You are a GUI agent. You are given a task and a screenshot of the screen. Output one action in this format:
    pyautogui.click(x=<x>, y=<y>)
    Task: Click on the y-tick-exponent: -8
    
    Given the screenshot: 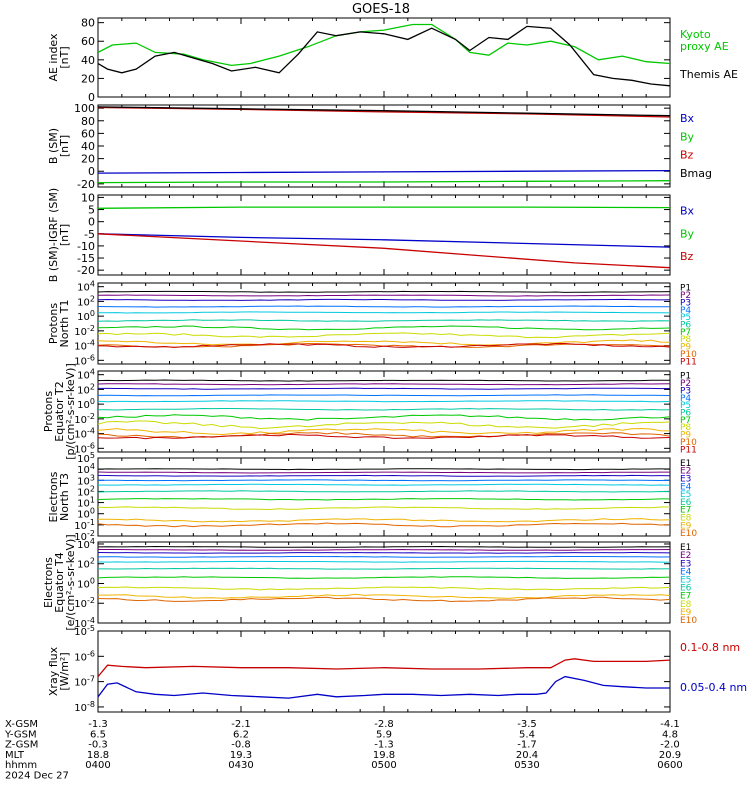 What is the action you would take?
    pyautogui.click(x=91, y=704)
    